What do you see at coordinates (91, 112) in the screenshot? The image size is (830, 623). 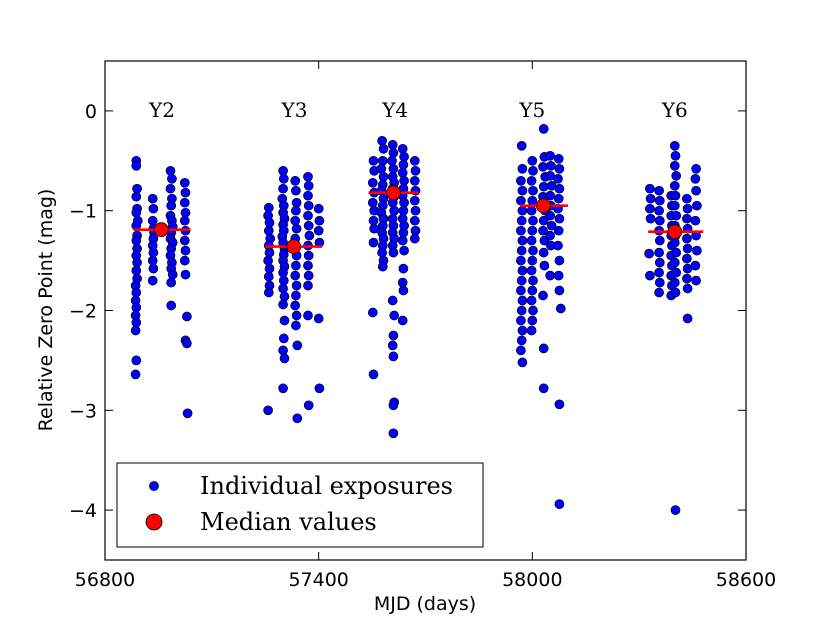 I see `y-tick-label: 0` at bounding box center [91, 112].